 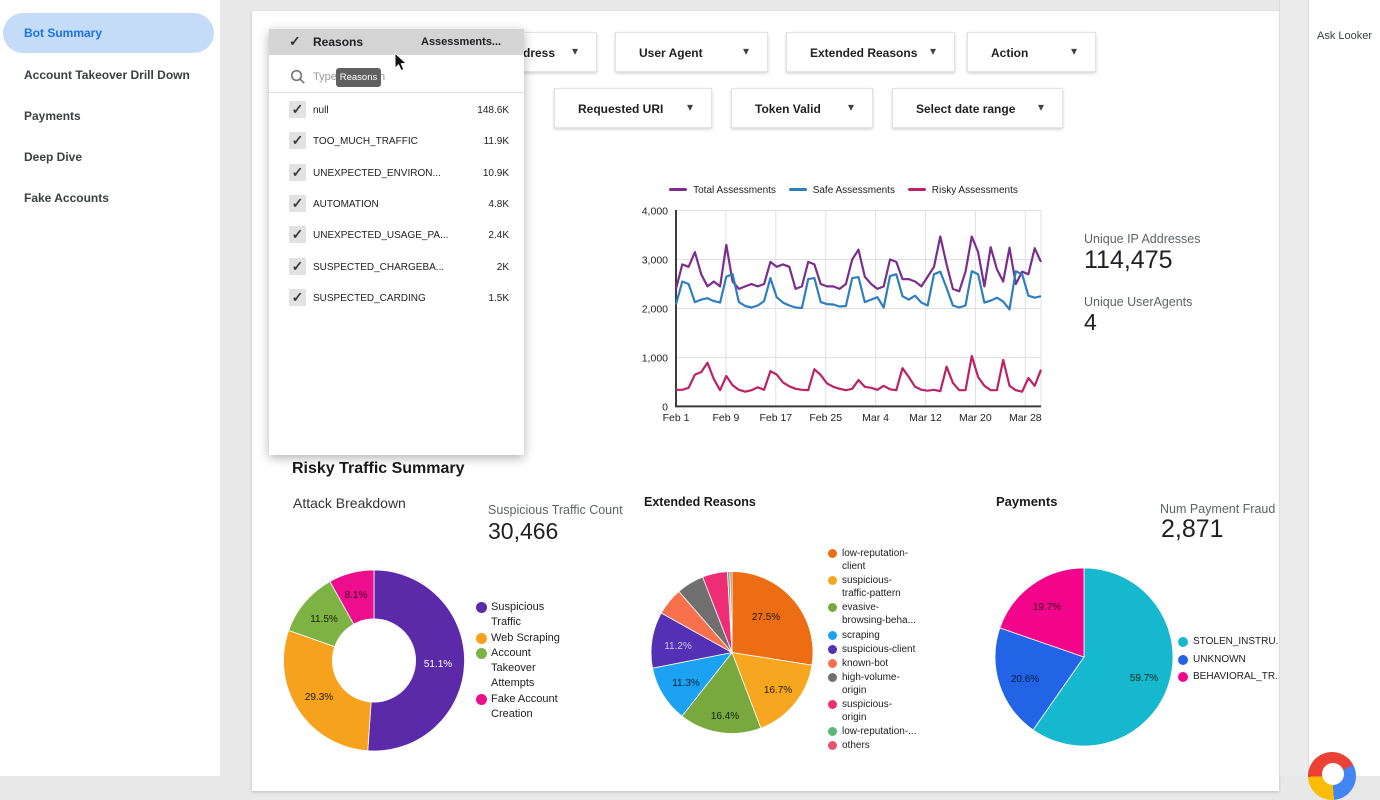 What do you see at coordinates (725, 418) in the screenshot?
I see `svg-text: Feb 9` at bounding box center [725, 418].